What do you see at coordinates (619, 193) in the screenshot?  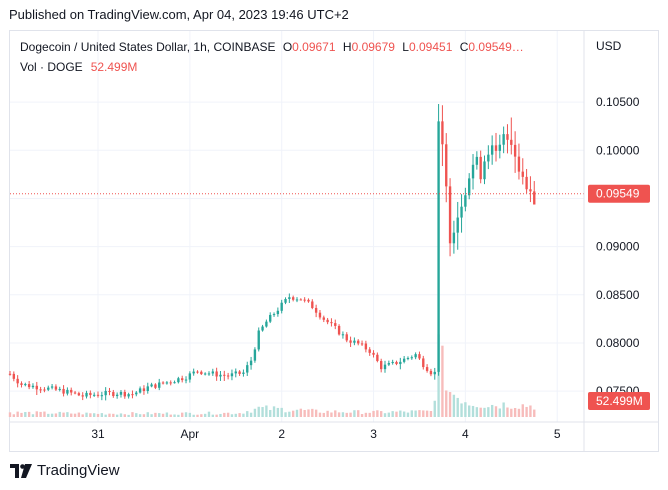 I see `last-price-badge` at bounding box center [619, 193].